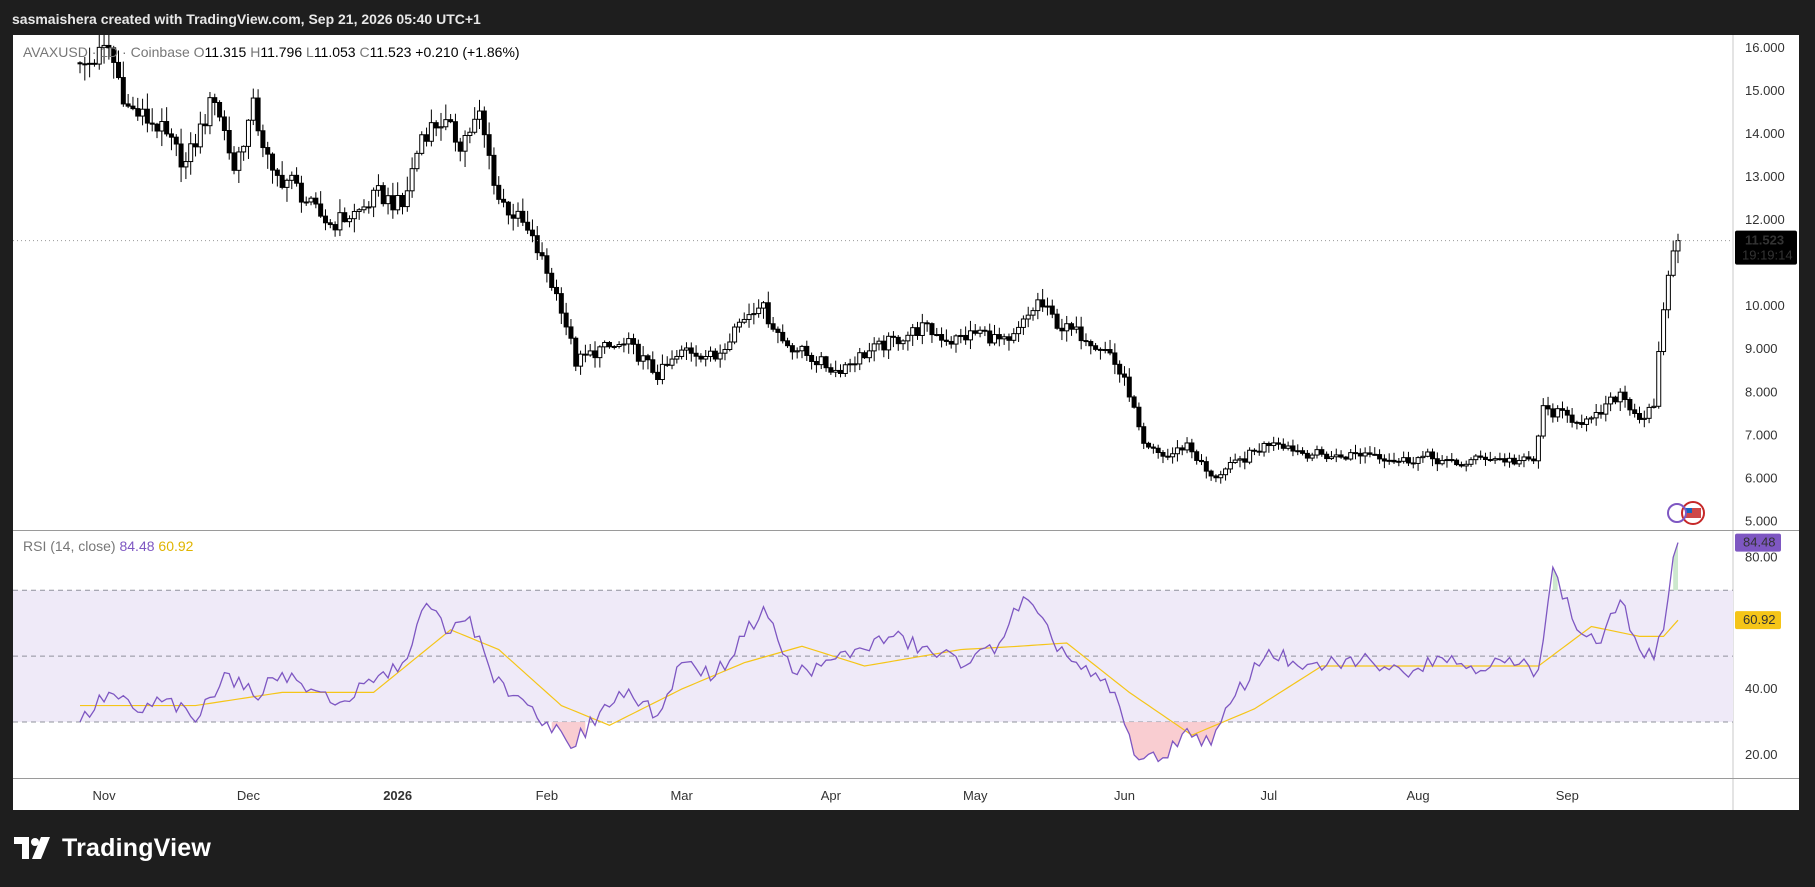  What do you see at coordinates (1761, 391) in the screenshot?
I see `price-tick-label: 8.000` at bounding box center [1761, 391].